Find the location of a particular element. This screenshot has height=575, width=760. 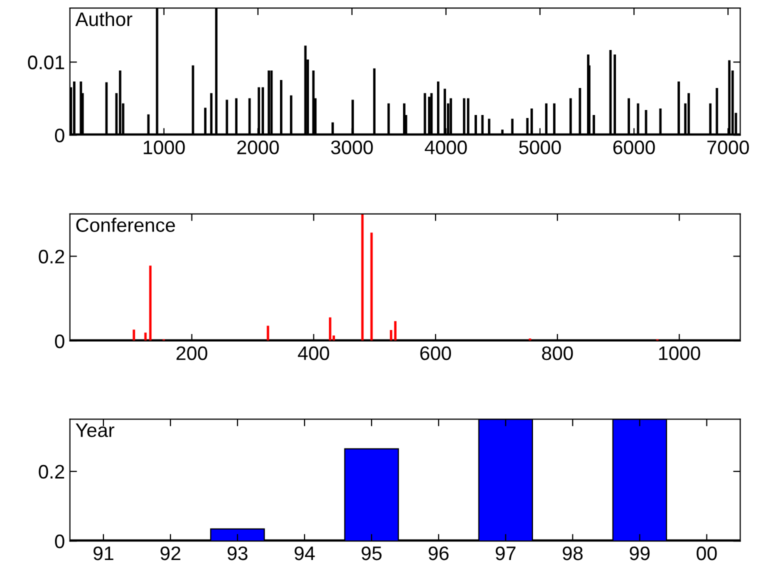

x-tick-label: 98 is located at coordinates (572, 553).